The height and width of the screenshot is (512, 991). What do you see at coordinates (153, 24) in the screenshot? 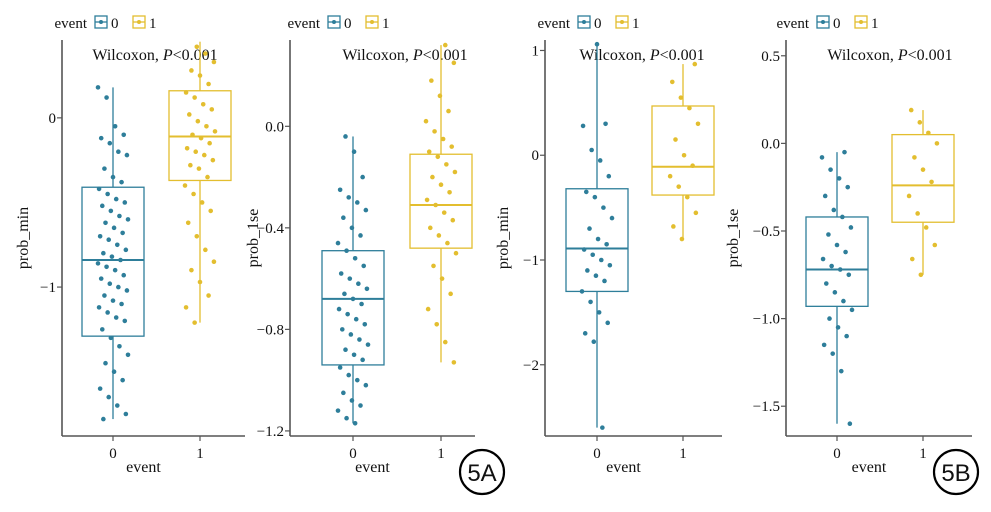
I see `legend-label-1: 1` at bounding box center [153, 24].